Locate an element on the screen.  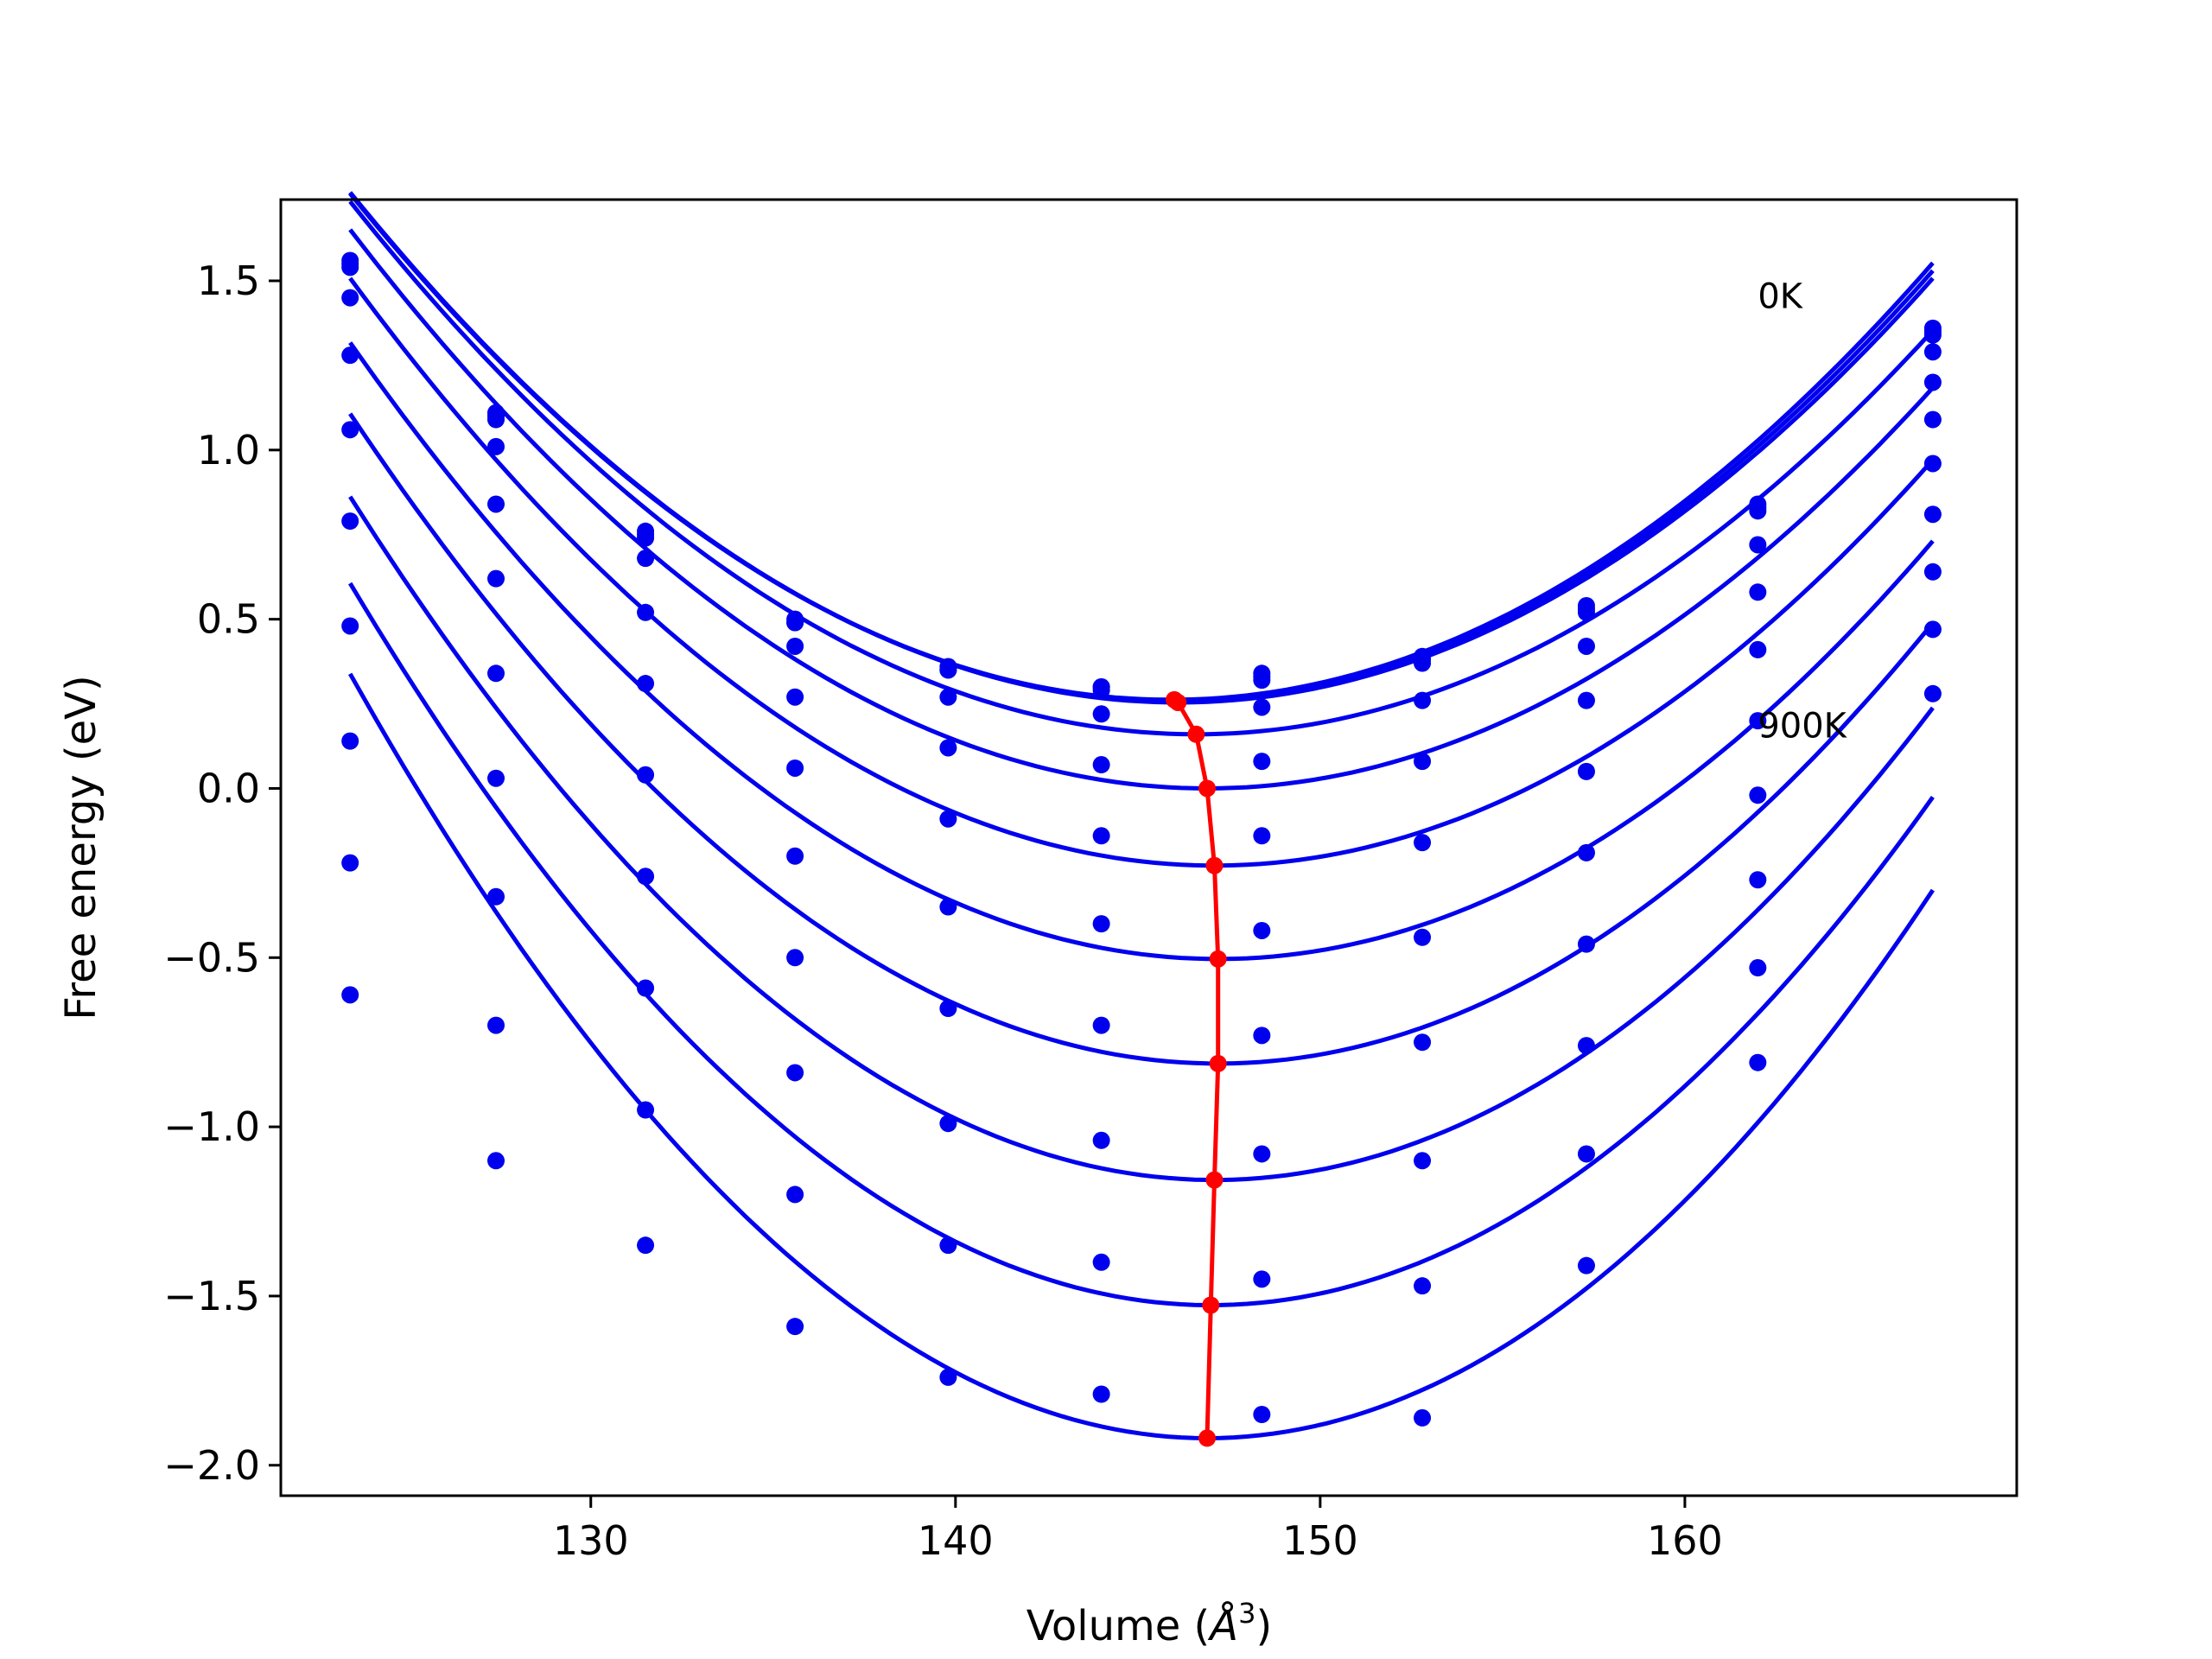
y-tick-label: 0.5 is located at coordinates (229, 619).